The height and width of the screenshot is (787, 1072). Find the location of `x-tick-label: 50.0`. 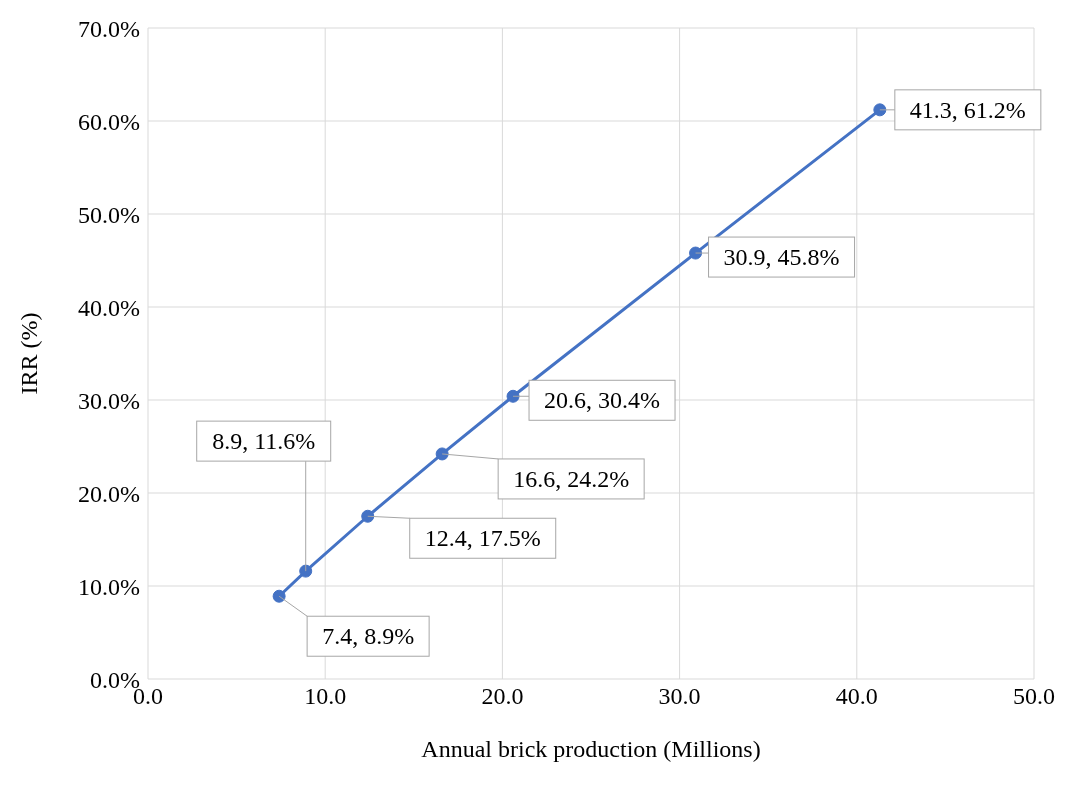

x-tick-label: 50.0 is located at coordinates (1034, 696).